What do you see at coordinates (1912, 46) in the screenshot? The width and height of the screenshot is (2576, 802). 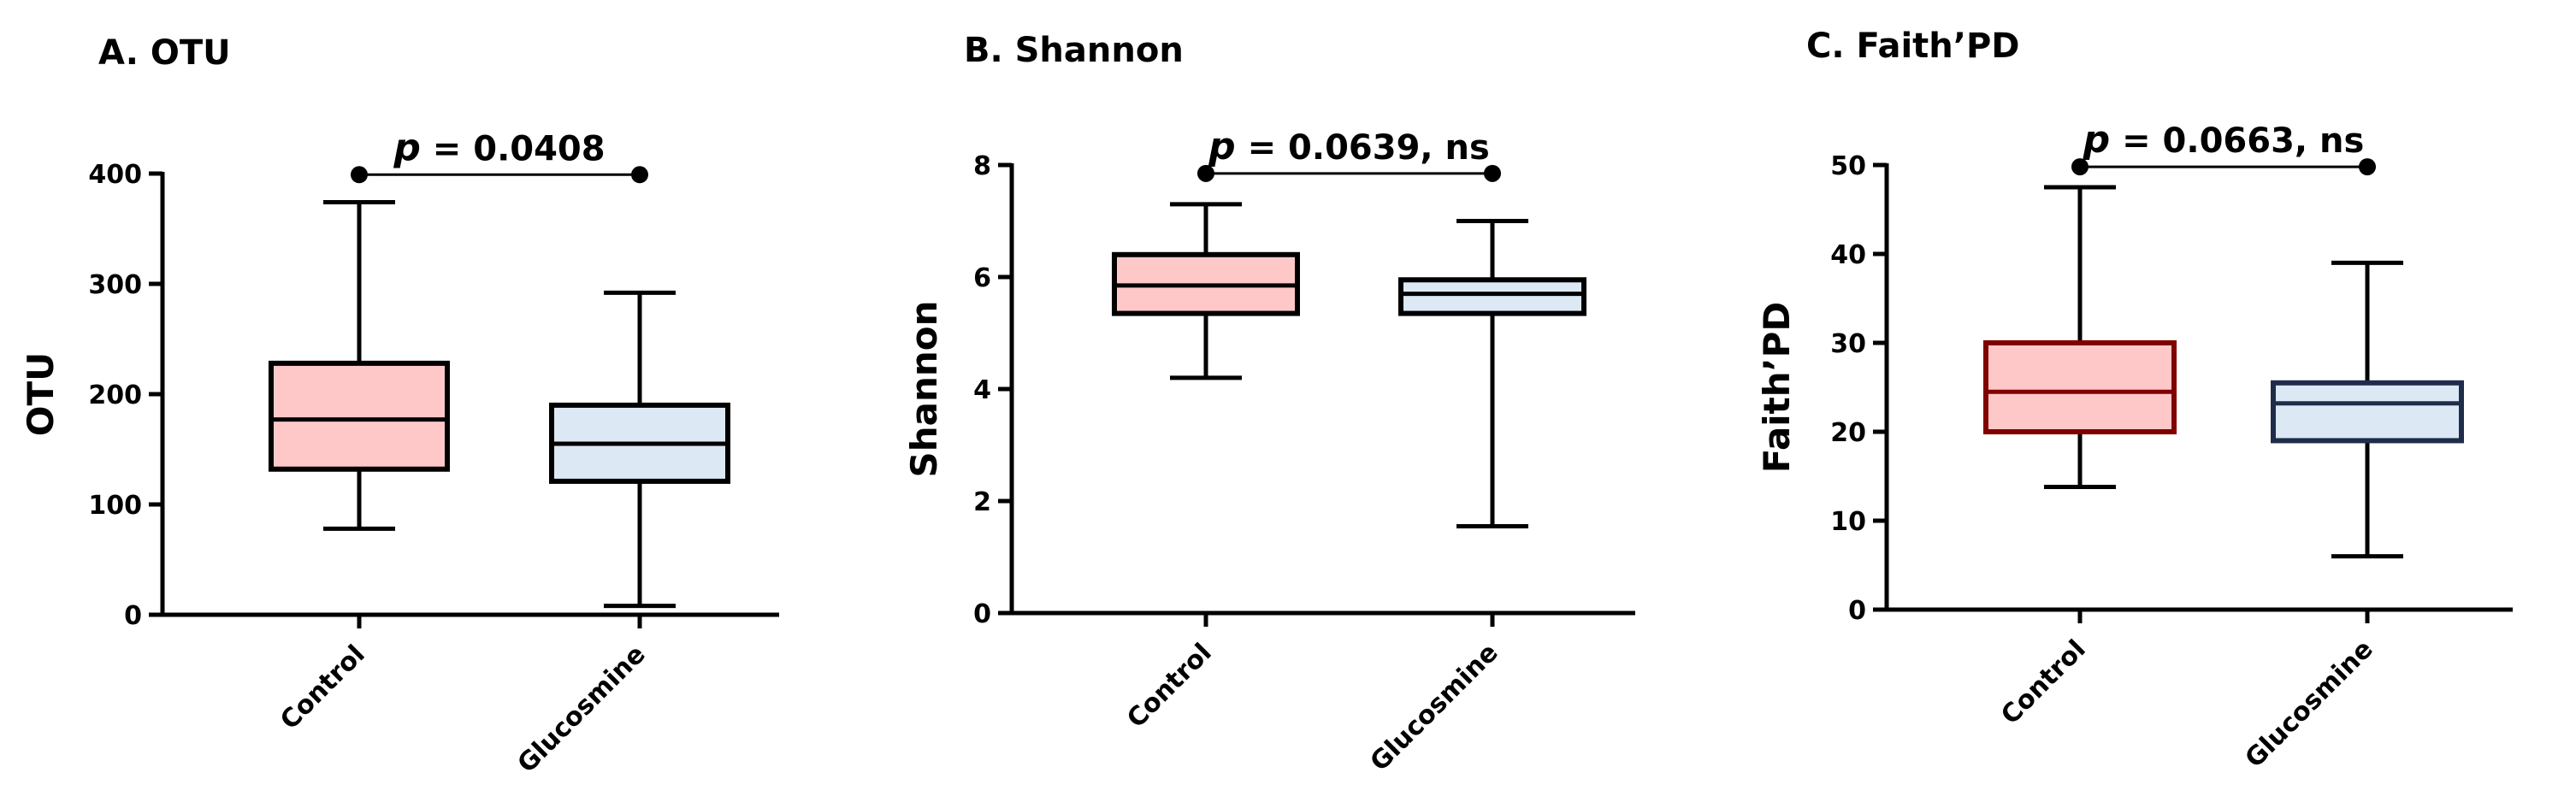 I see `panel-title: C. Faith’PD` at bounding box center [1912, 46].